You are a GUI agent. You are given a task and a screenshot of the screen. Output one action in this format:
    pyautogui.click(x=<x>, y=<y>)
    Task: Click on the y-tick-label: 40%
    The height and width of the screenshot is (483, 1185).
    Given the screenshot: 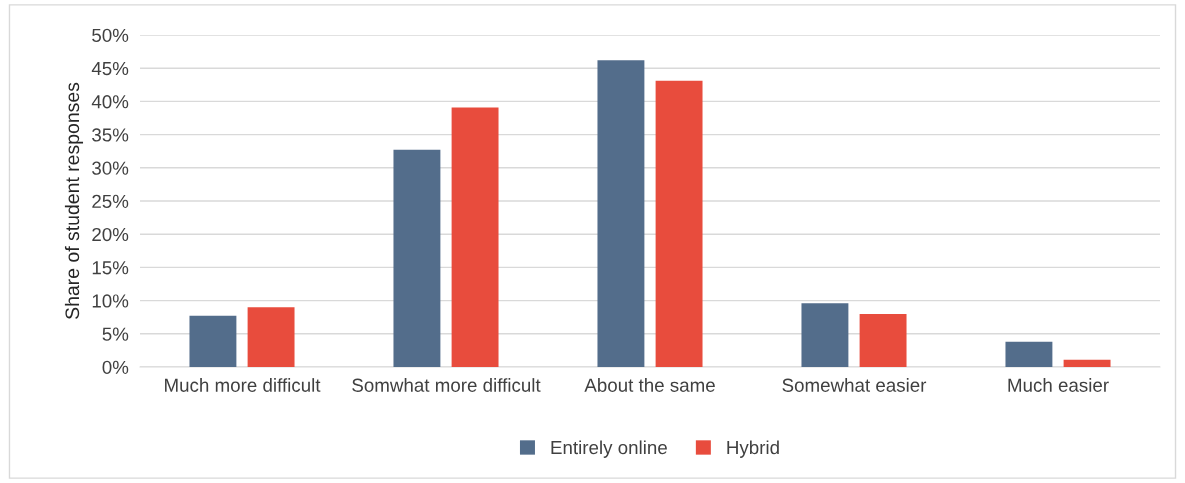 What is the action you would take?
    pyautogui.click(x=110, y=102)
    